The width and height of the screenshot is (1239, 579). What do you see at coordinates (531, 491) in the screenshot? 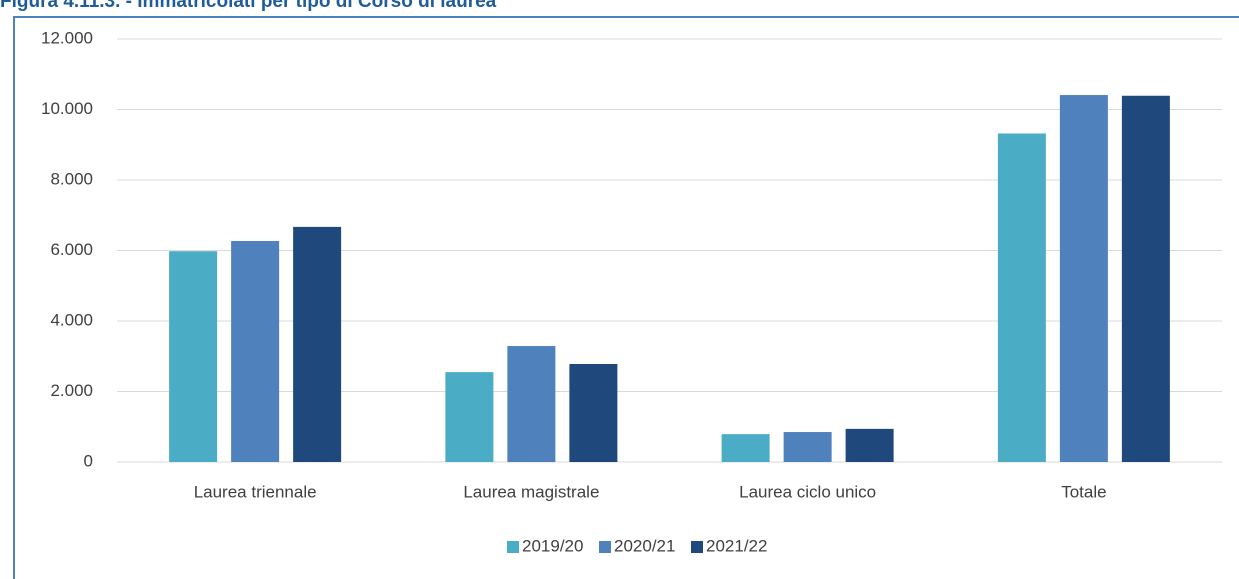
I see `x-tick-label: Laurea magistrale` at bounding box center [531, 491].